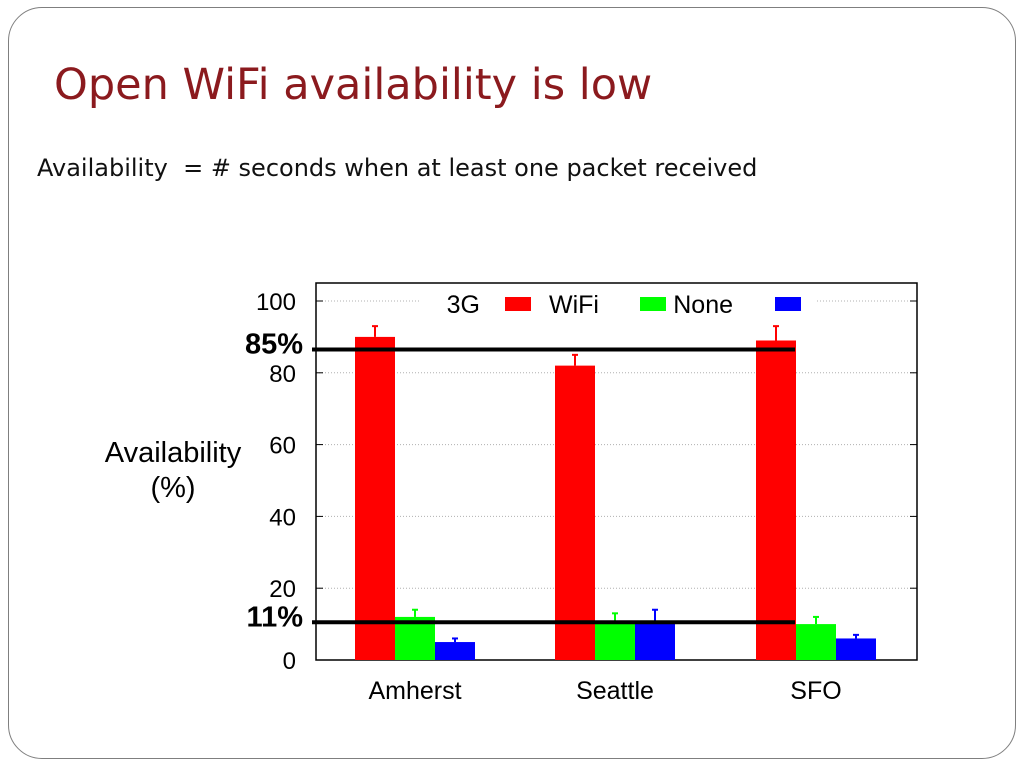 Image resolution: width=1024 pixels, height=768 pixels. What do you see at coordinates (276, 302) in the screenshot?
I see `y-tick-label: 100` at bounding box center [276, 302].